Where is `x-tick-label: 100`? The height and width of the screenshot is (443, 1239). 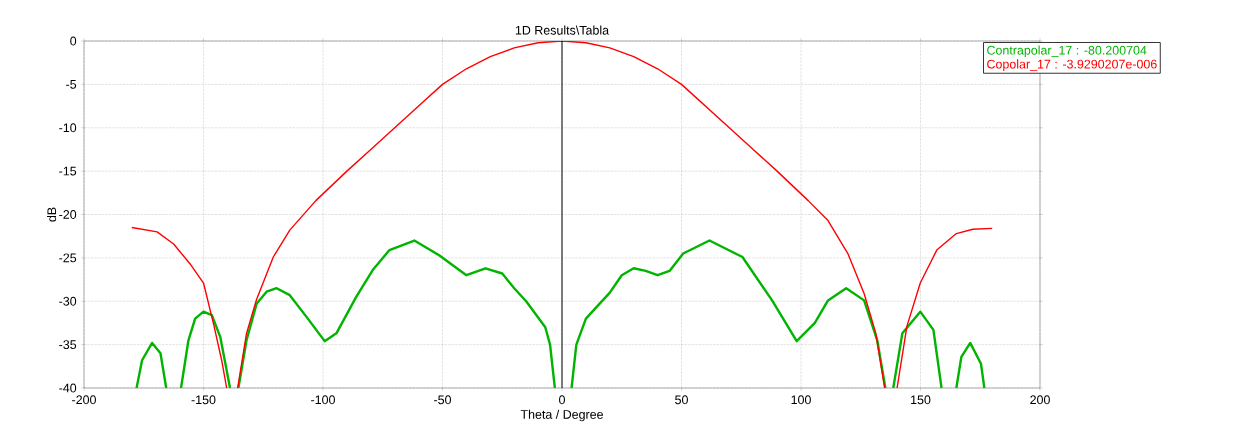 x-tick-label: 100 is located at coordinates (801, 400).